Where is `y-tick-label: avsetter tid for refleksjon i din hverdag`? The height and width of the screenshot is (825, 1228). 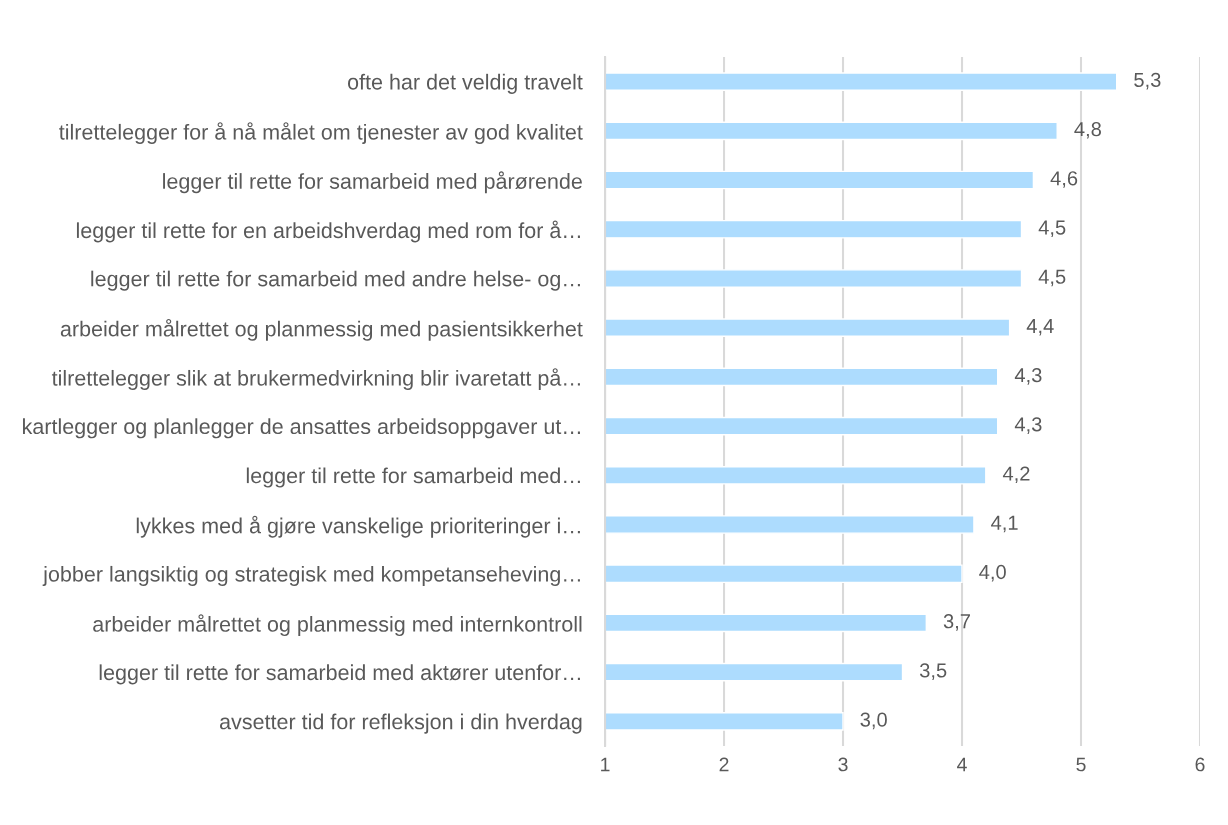
y-tick-label: avsetter tid for refleksjon i din hverdag is located at coordinates (400, 723).